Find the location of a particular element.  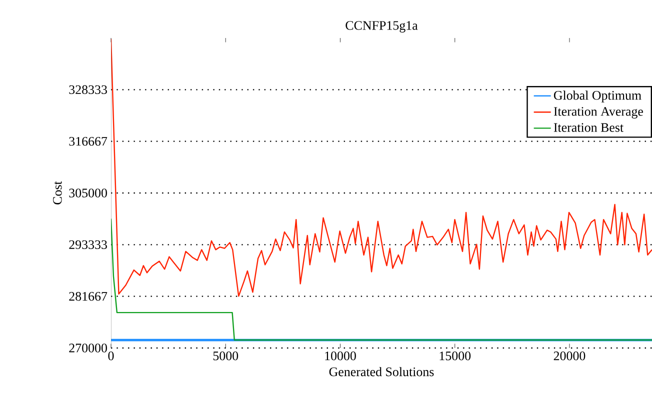

x-tick-label: 10000 is located at coordinates (340, 356).